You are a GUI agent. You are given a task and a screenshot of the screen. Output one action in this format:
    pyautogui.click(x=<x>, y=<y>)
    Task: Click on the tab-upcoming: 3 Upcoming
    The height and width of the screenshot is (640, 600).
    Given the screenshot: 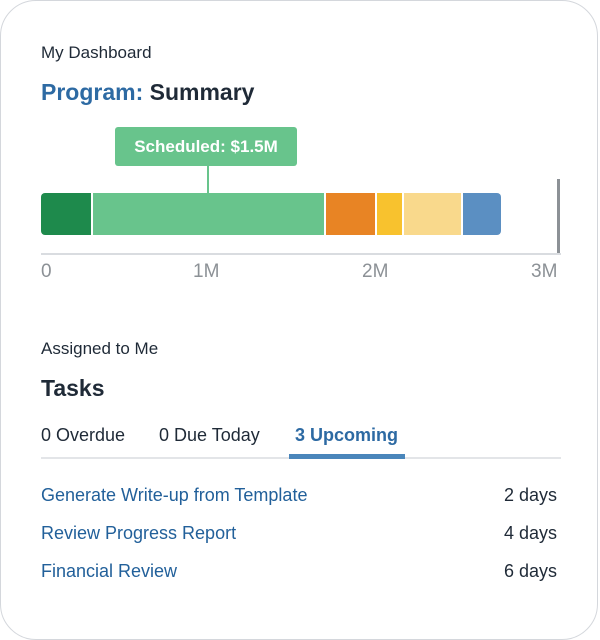 What is the action you would take?
    pyautogui.click(x=347, y=435)
    